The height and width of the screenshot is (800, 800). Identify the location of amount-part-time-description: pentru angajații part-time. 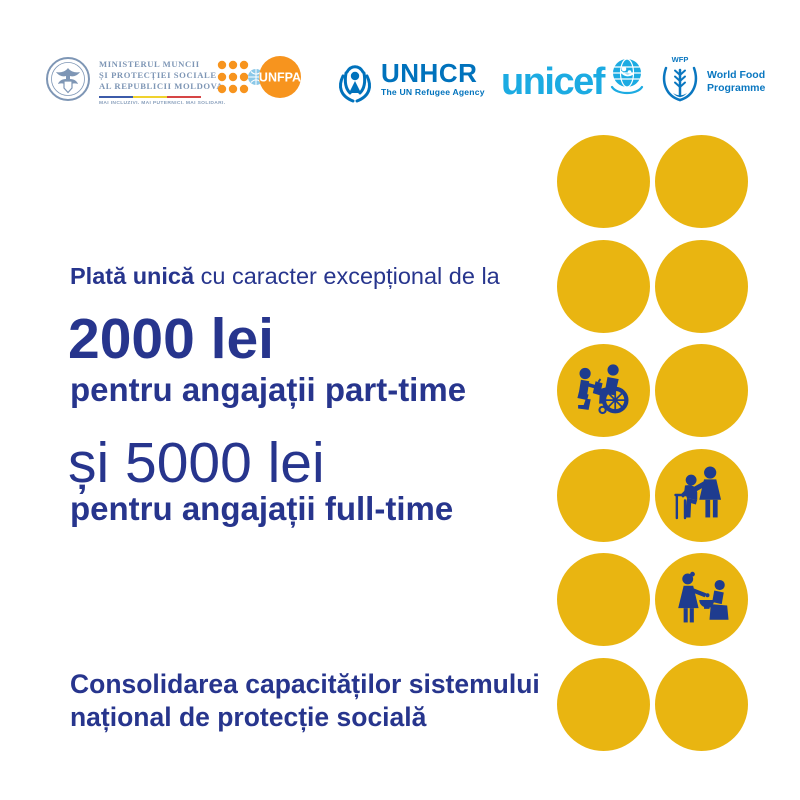
(268, 389).